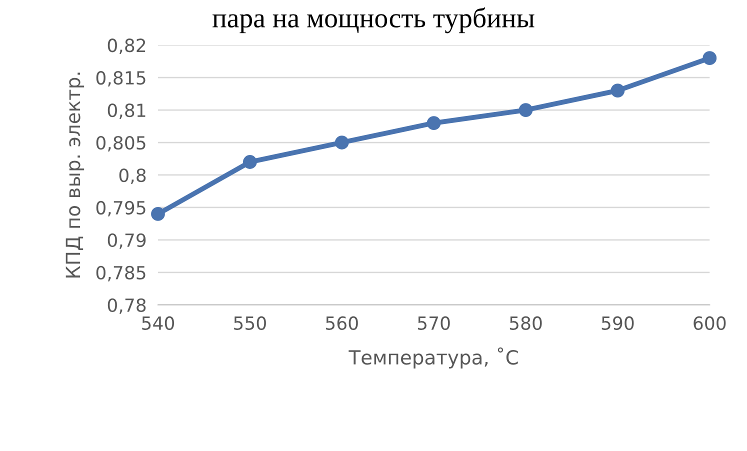 This screenshot has width=747, height=451. What do you see at coordinates (121, 208) in the screenshot?
I see `y-tick-label: 0,795` at bounding box center [121, 208].